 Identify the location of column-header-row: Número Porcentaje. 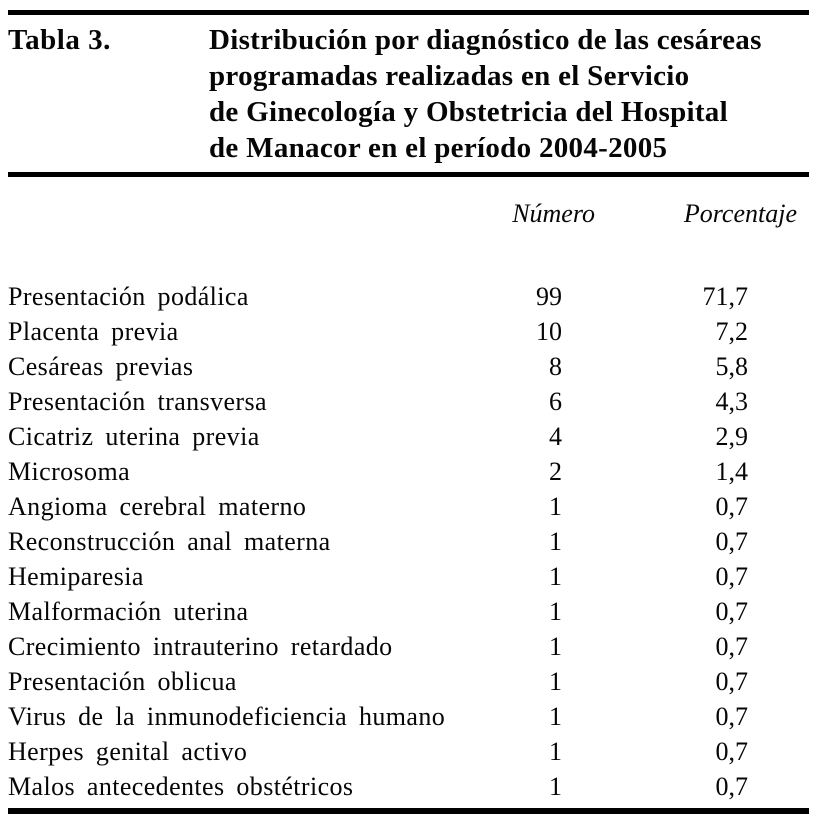
(408, 213).